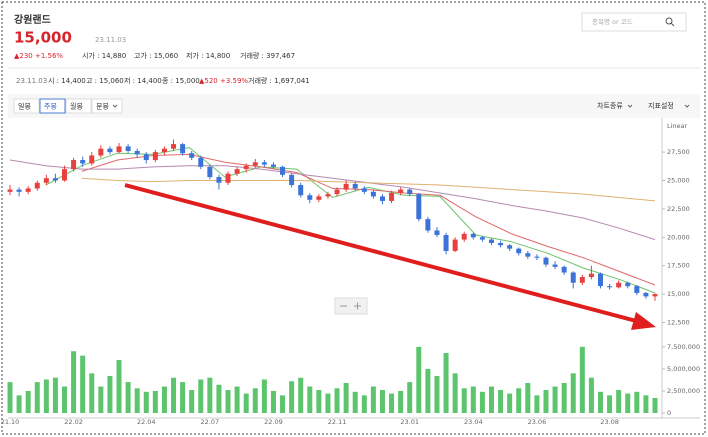 This screenshot has height=437, width=708. Describe the element at coordinates (409, 422) in the screenshot. I see `x-tick-label: 23.01` at that location.